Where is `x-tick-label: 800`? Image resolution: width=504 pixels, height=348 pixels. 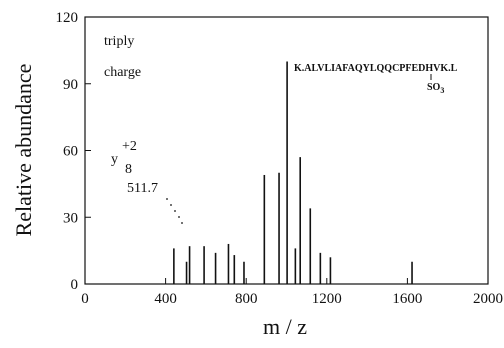 x-tick-label: 800 is located at coordinates (246, 299).